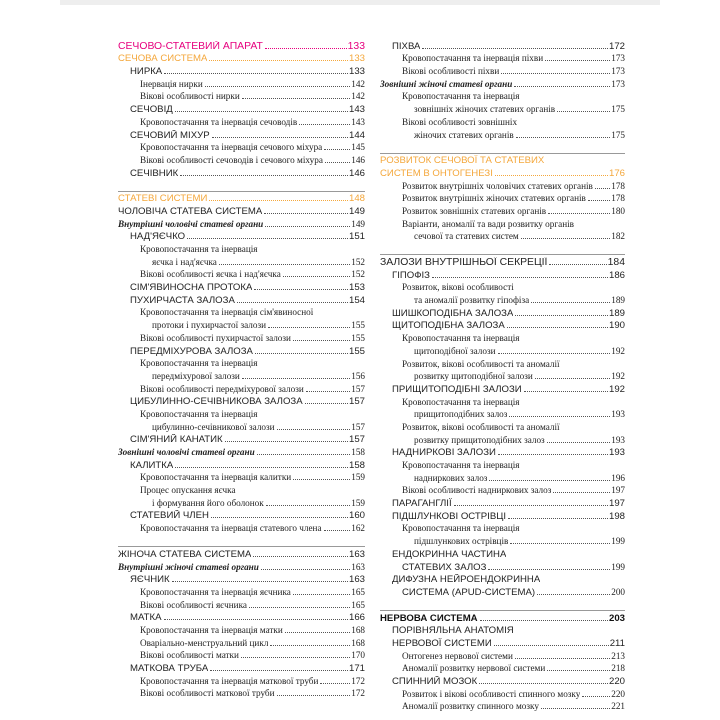 The width and height of the screenshot is (720, 720). I want to click on entry-title: Кровопостачання та інервація, so click(199, 363).